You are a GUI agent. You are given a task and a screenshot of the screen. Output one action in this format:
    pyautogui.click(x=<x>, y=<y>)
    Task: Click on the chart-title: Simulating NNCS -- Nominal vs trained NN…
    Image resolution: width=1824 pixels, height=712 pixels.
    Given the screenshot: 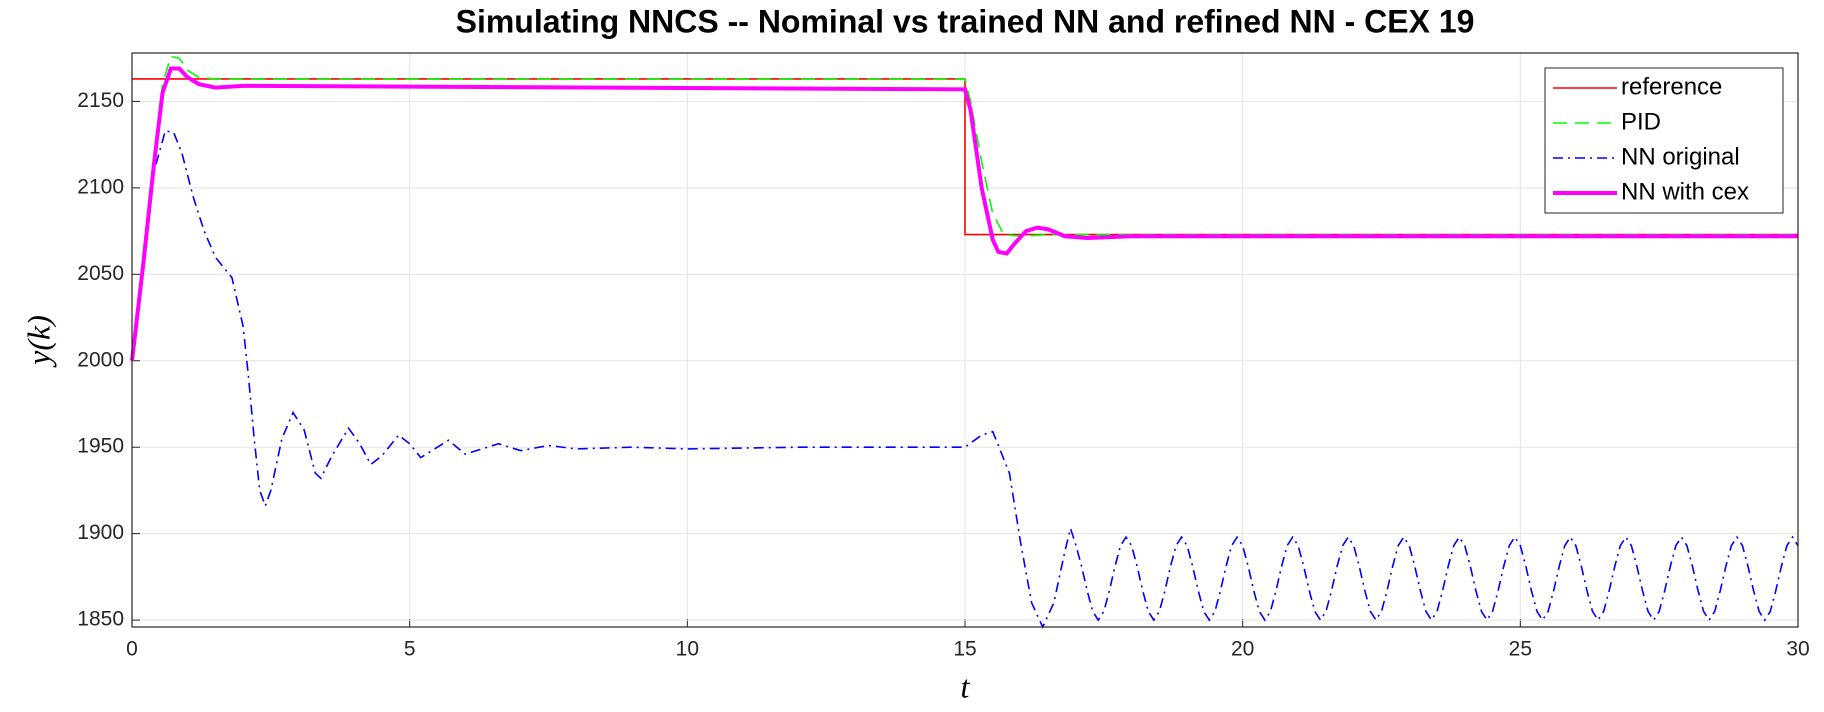 What is the action you would take?
    pyautogui.click(x=965, y=21)
    